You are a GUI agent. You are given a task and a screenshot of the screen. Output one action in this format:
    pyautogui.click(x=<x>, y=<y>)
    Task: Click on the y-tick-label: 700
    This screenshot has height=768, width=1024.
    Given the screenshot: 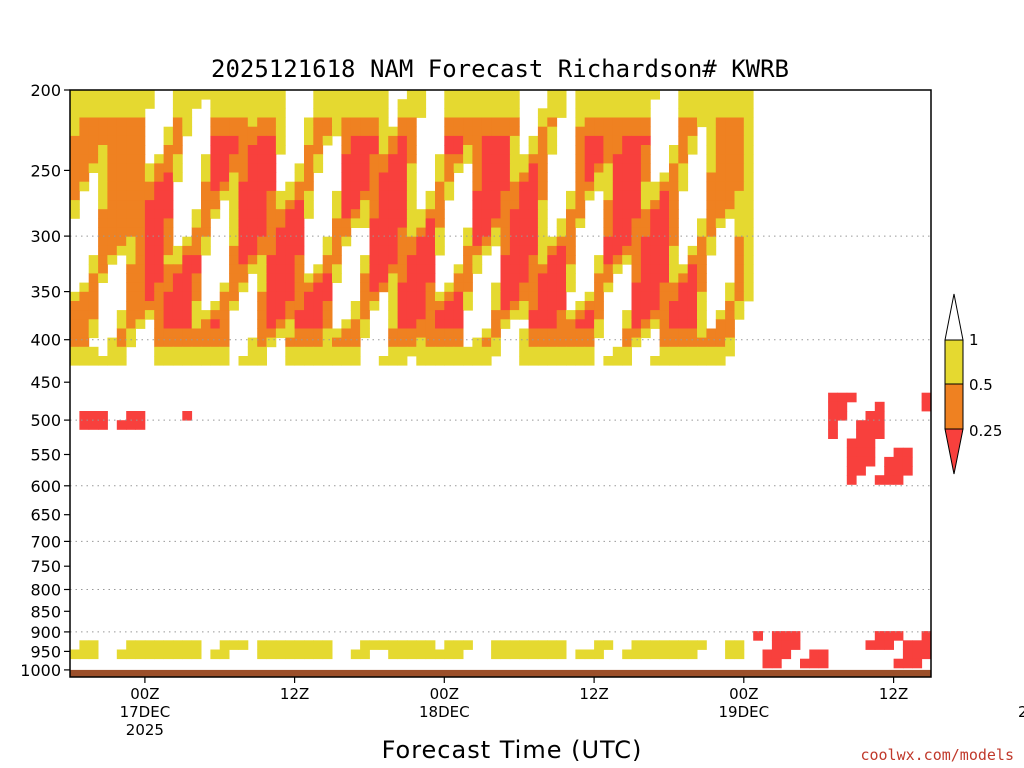 What is the action you would take?
    pyautogui.click(x=45, y=541)
    